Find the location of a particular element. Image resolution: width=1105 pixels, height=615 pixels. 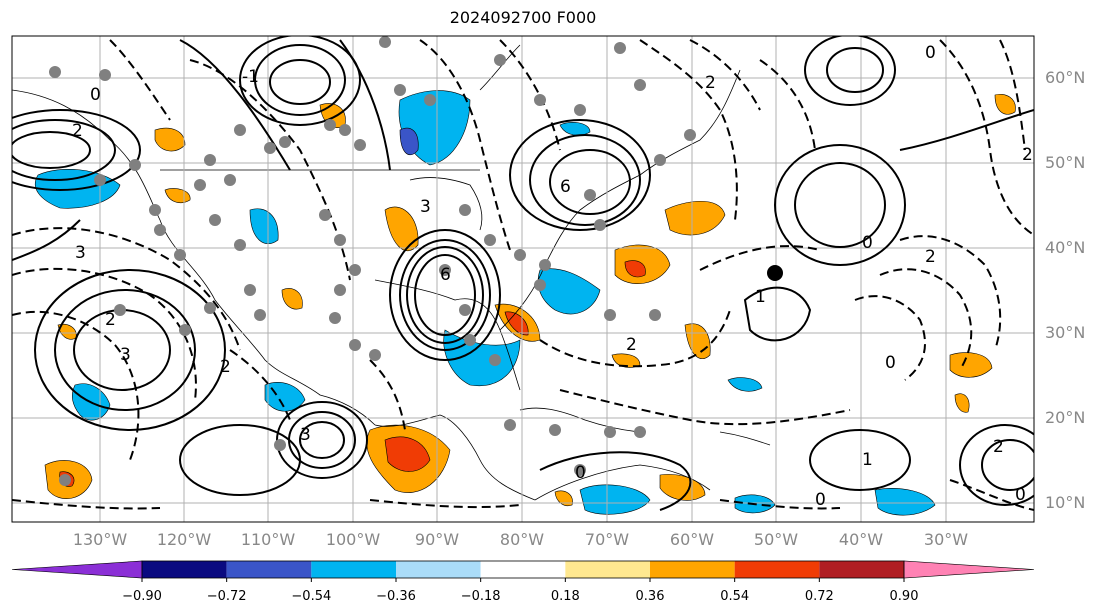

colorbar-tick-label: 0.72 is located at coordinates (819, 596).